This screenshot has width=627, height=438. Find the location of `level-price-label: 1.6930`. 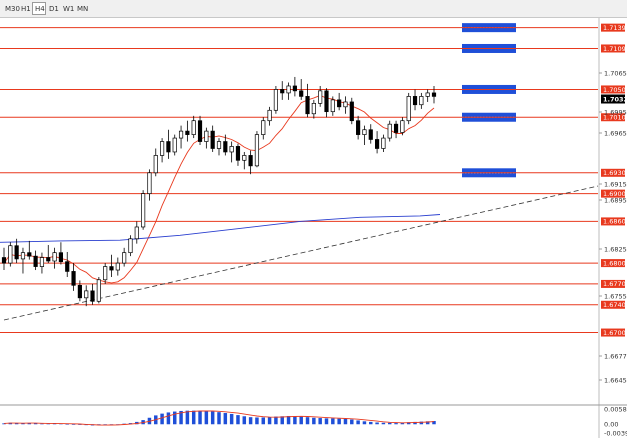

level-price-label: 1.6930 is located at coordinates (613, 172).